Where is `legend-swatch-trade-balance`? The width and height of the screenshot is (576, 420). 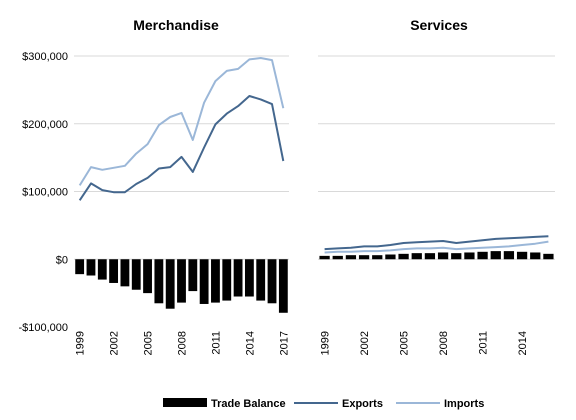
legend-swatch-trade-balance is located at coordinates (185, 402).